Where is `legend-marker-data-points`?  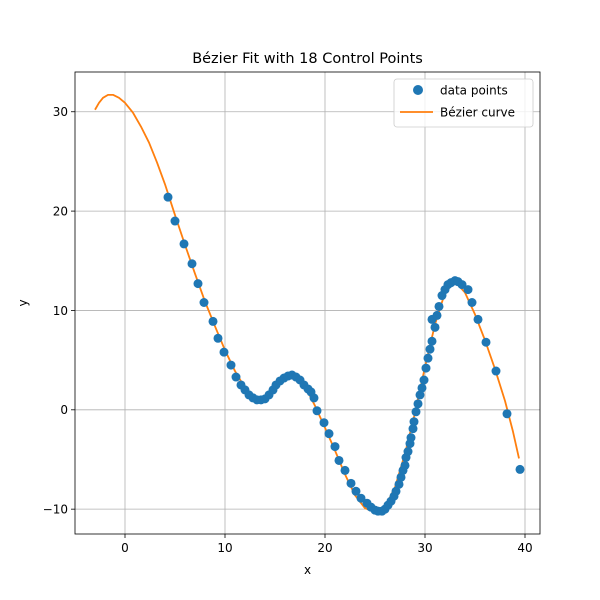 legend-marker-data-points is located at coordinates (418, 90).